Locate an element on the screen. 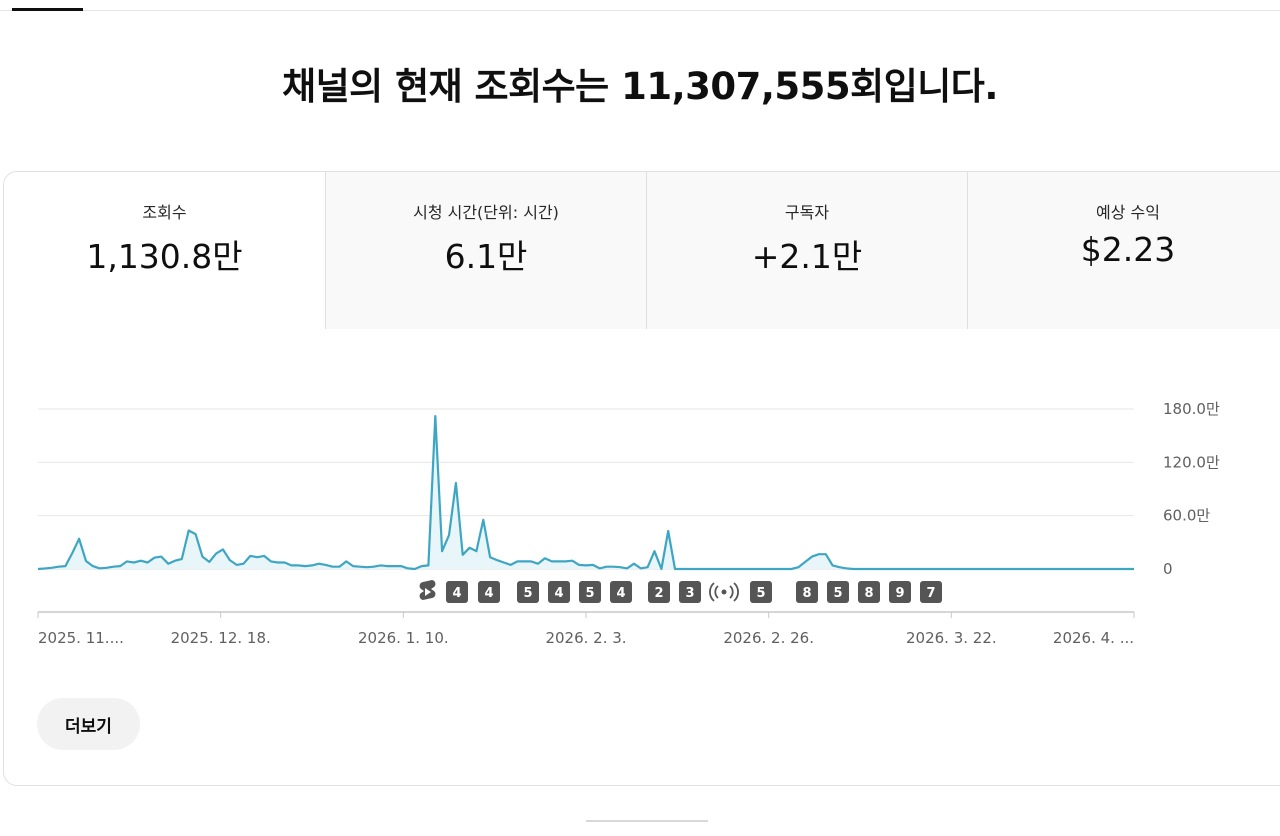  page-headline: 채널의 현재 조회수는 11,307,555회입니다. is located at coordinates (640, 86).